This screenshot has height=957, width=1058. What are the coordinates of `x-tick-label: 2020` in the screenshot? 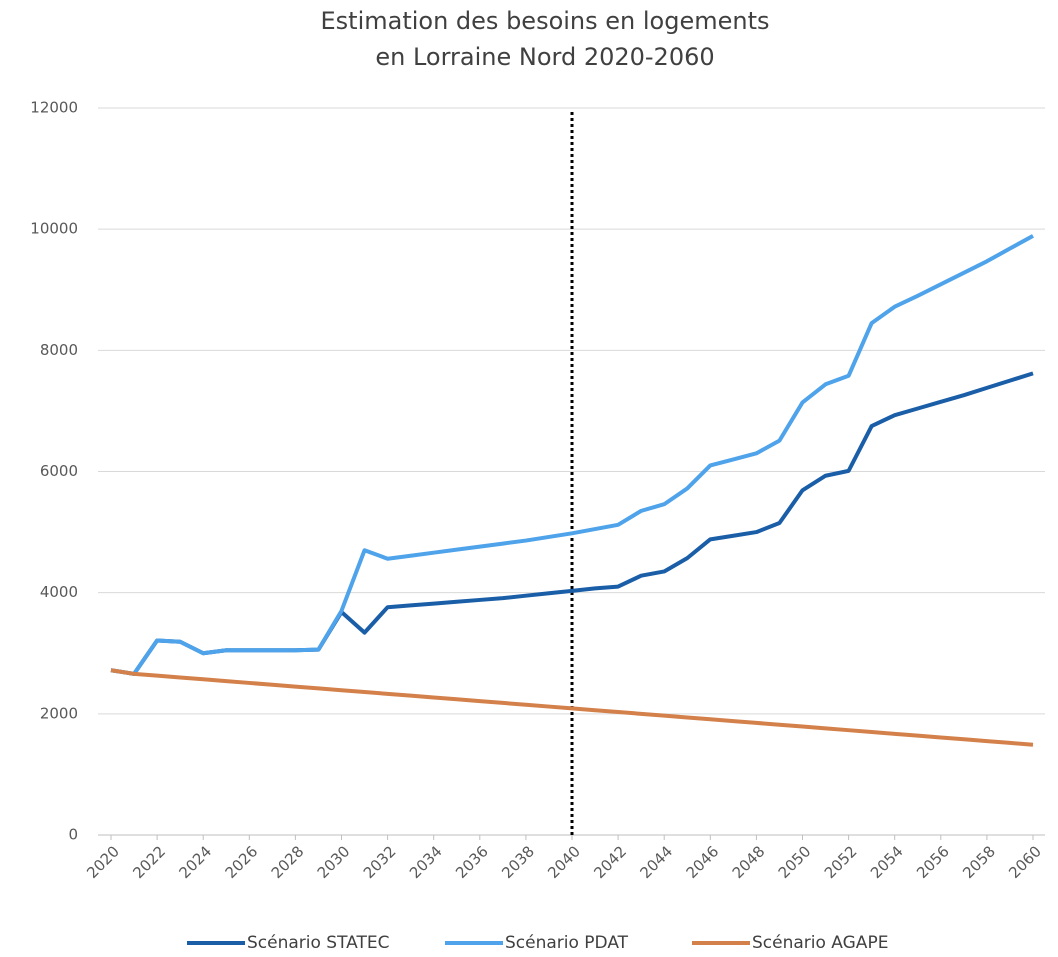 It's located at (103, 862).